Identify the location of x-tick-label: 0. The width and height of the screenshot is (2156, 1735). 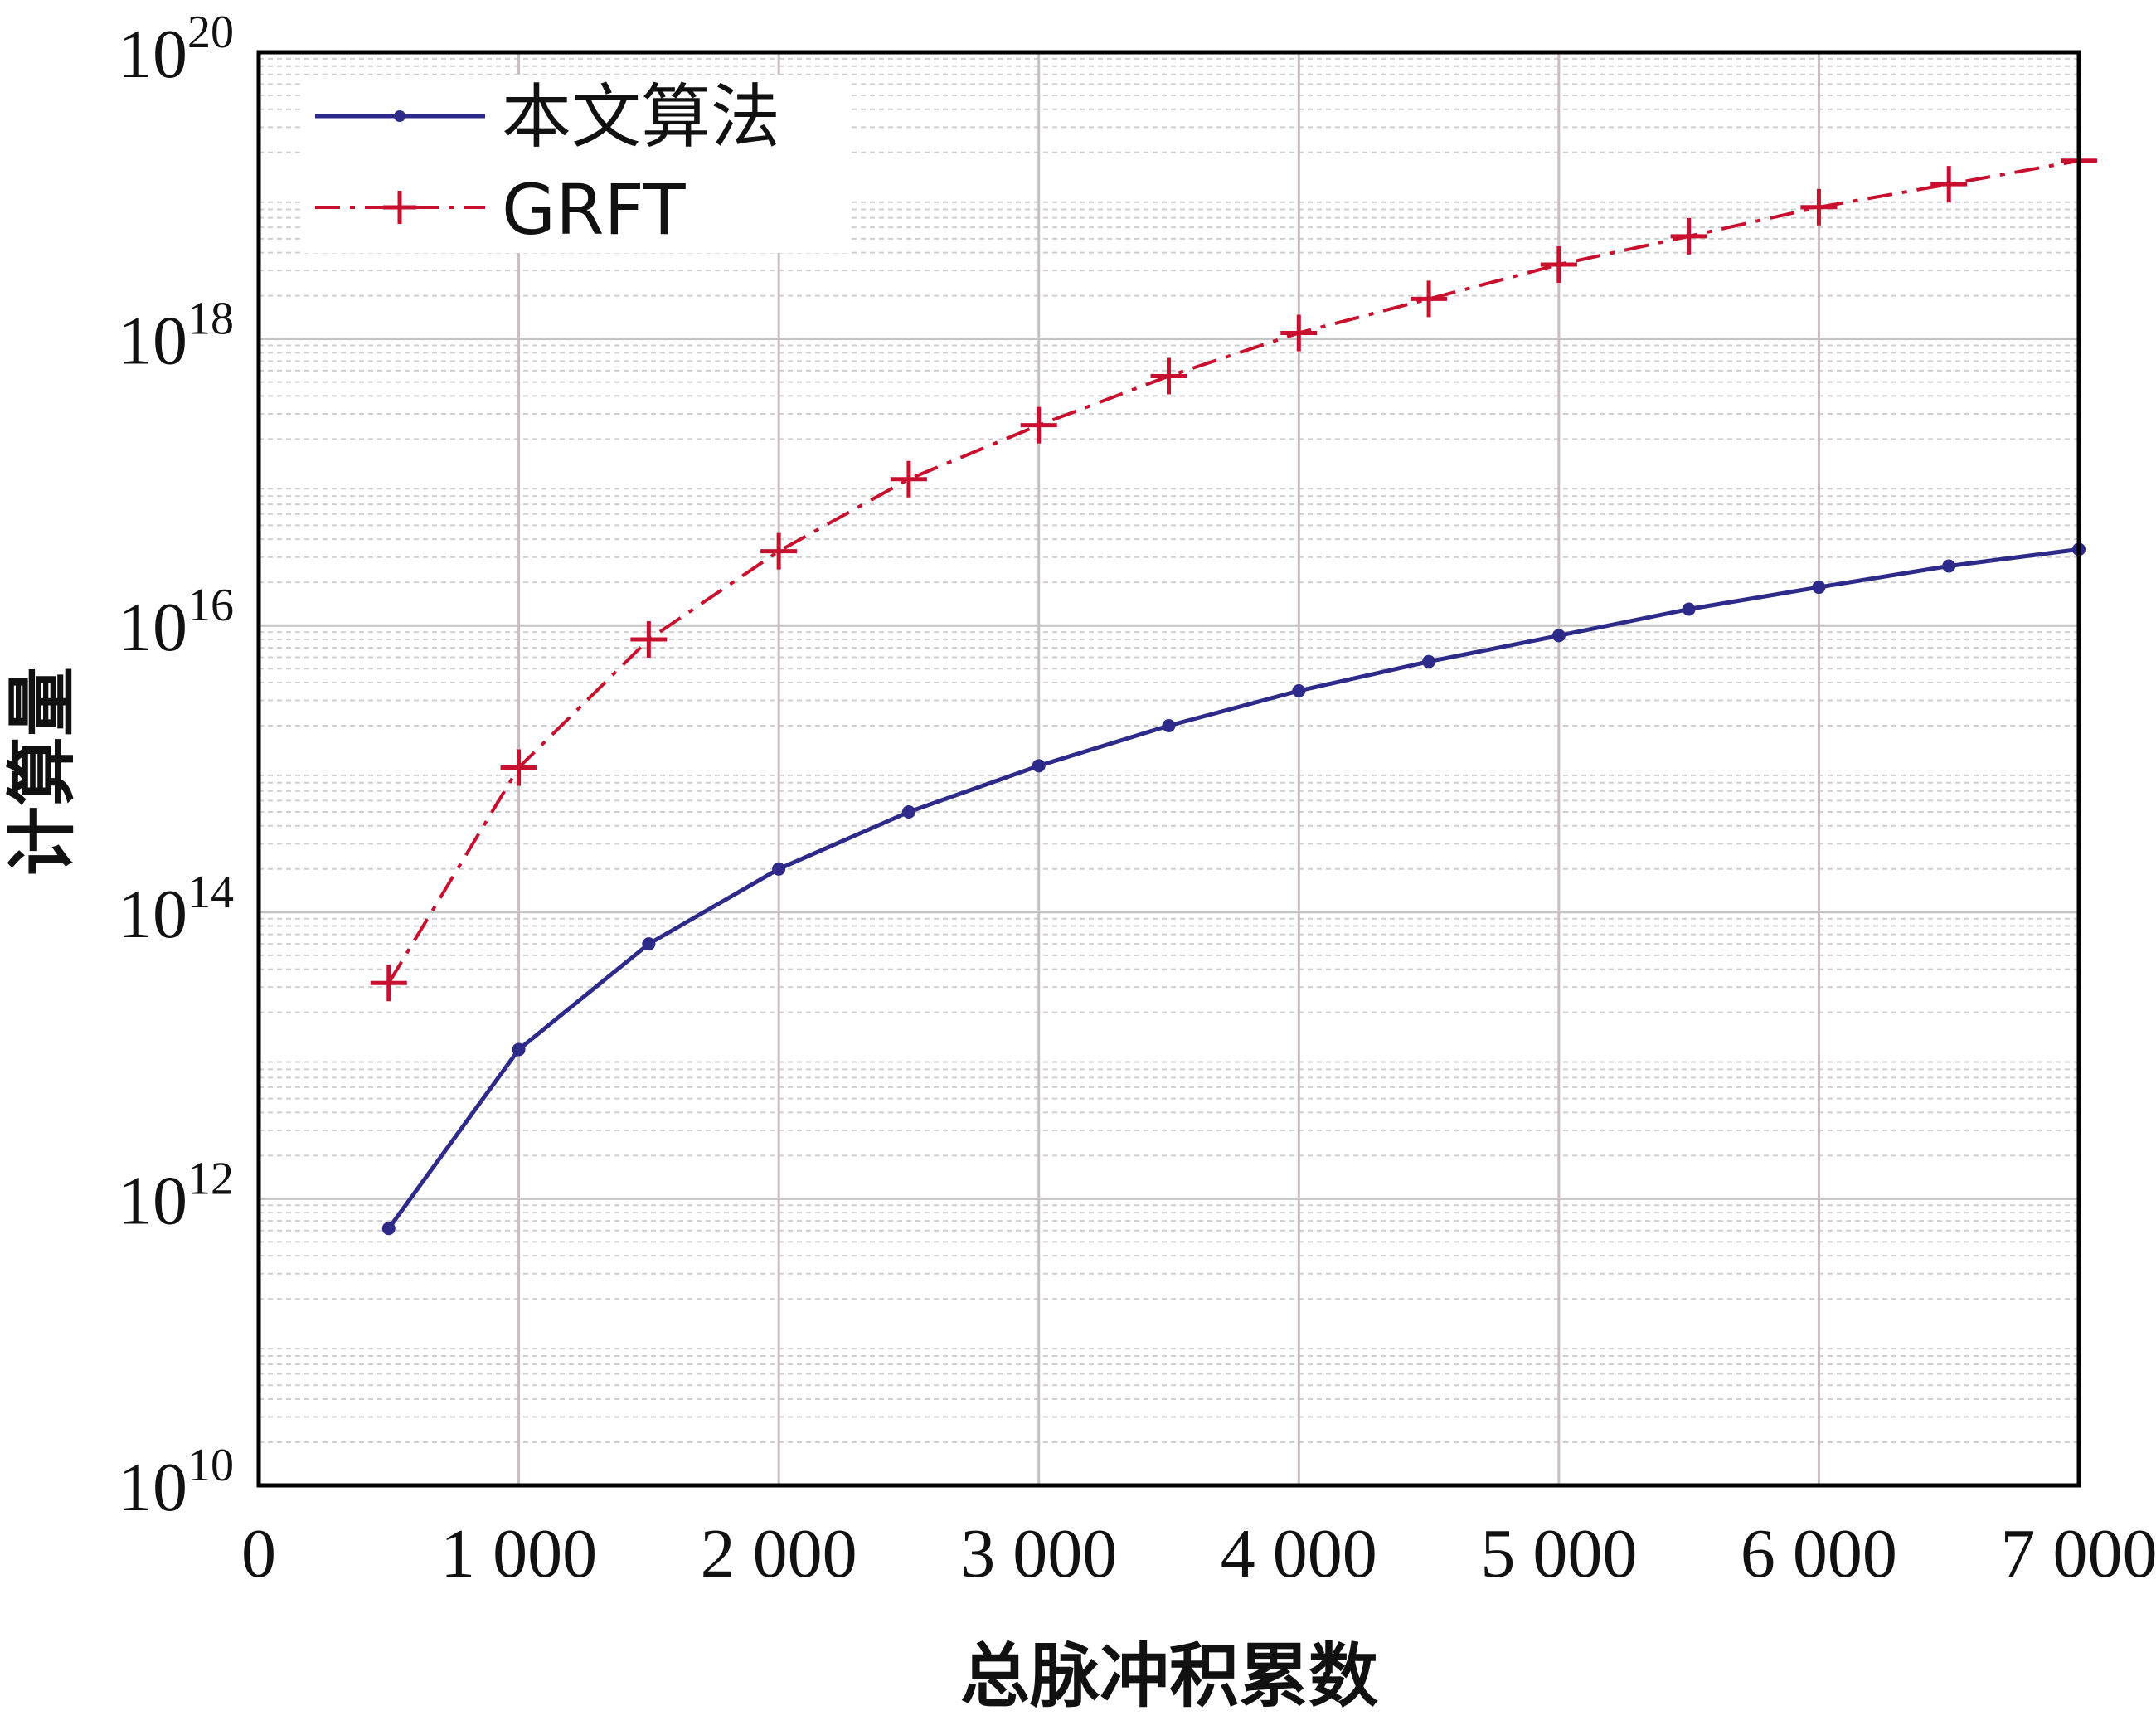
(258, 1553).